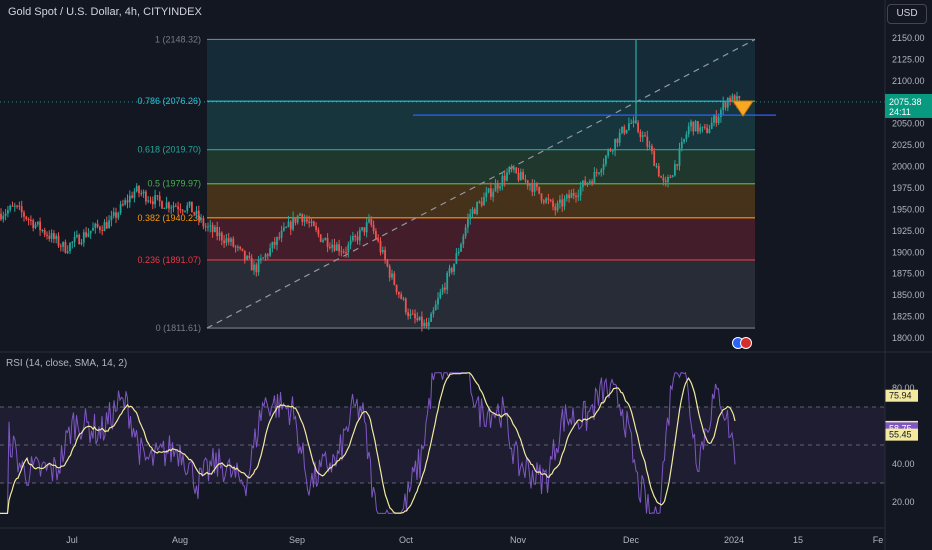 The height and width of the screenshot is (550, 932). I want to click on currency-button: USD, so click(907, 14).